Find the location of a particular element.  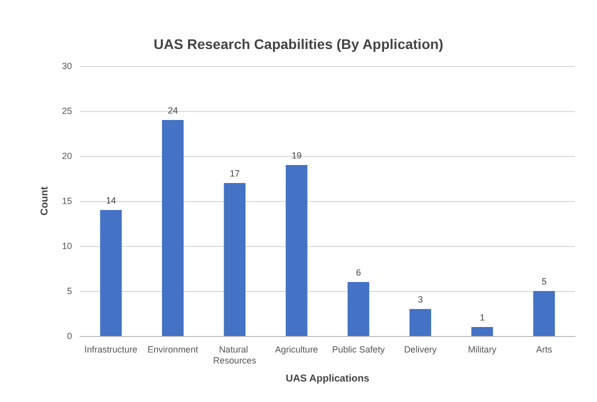

x-tick-label: Infrastructure is located at coordinates (111, 349).